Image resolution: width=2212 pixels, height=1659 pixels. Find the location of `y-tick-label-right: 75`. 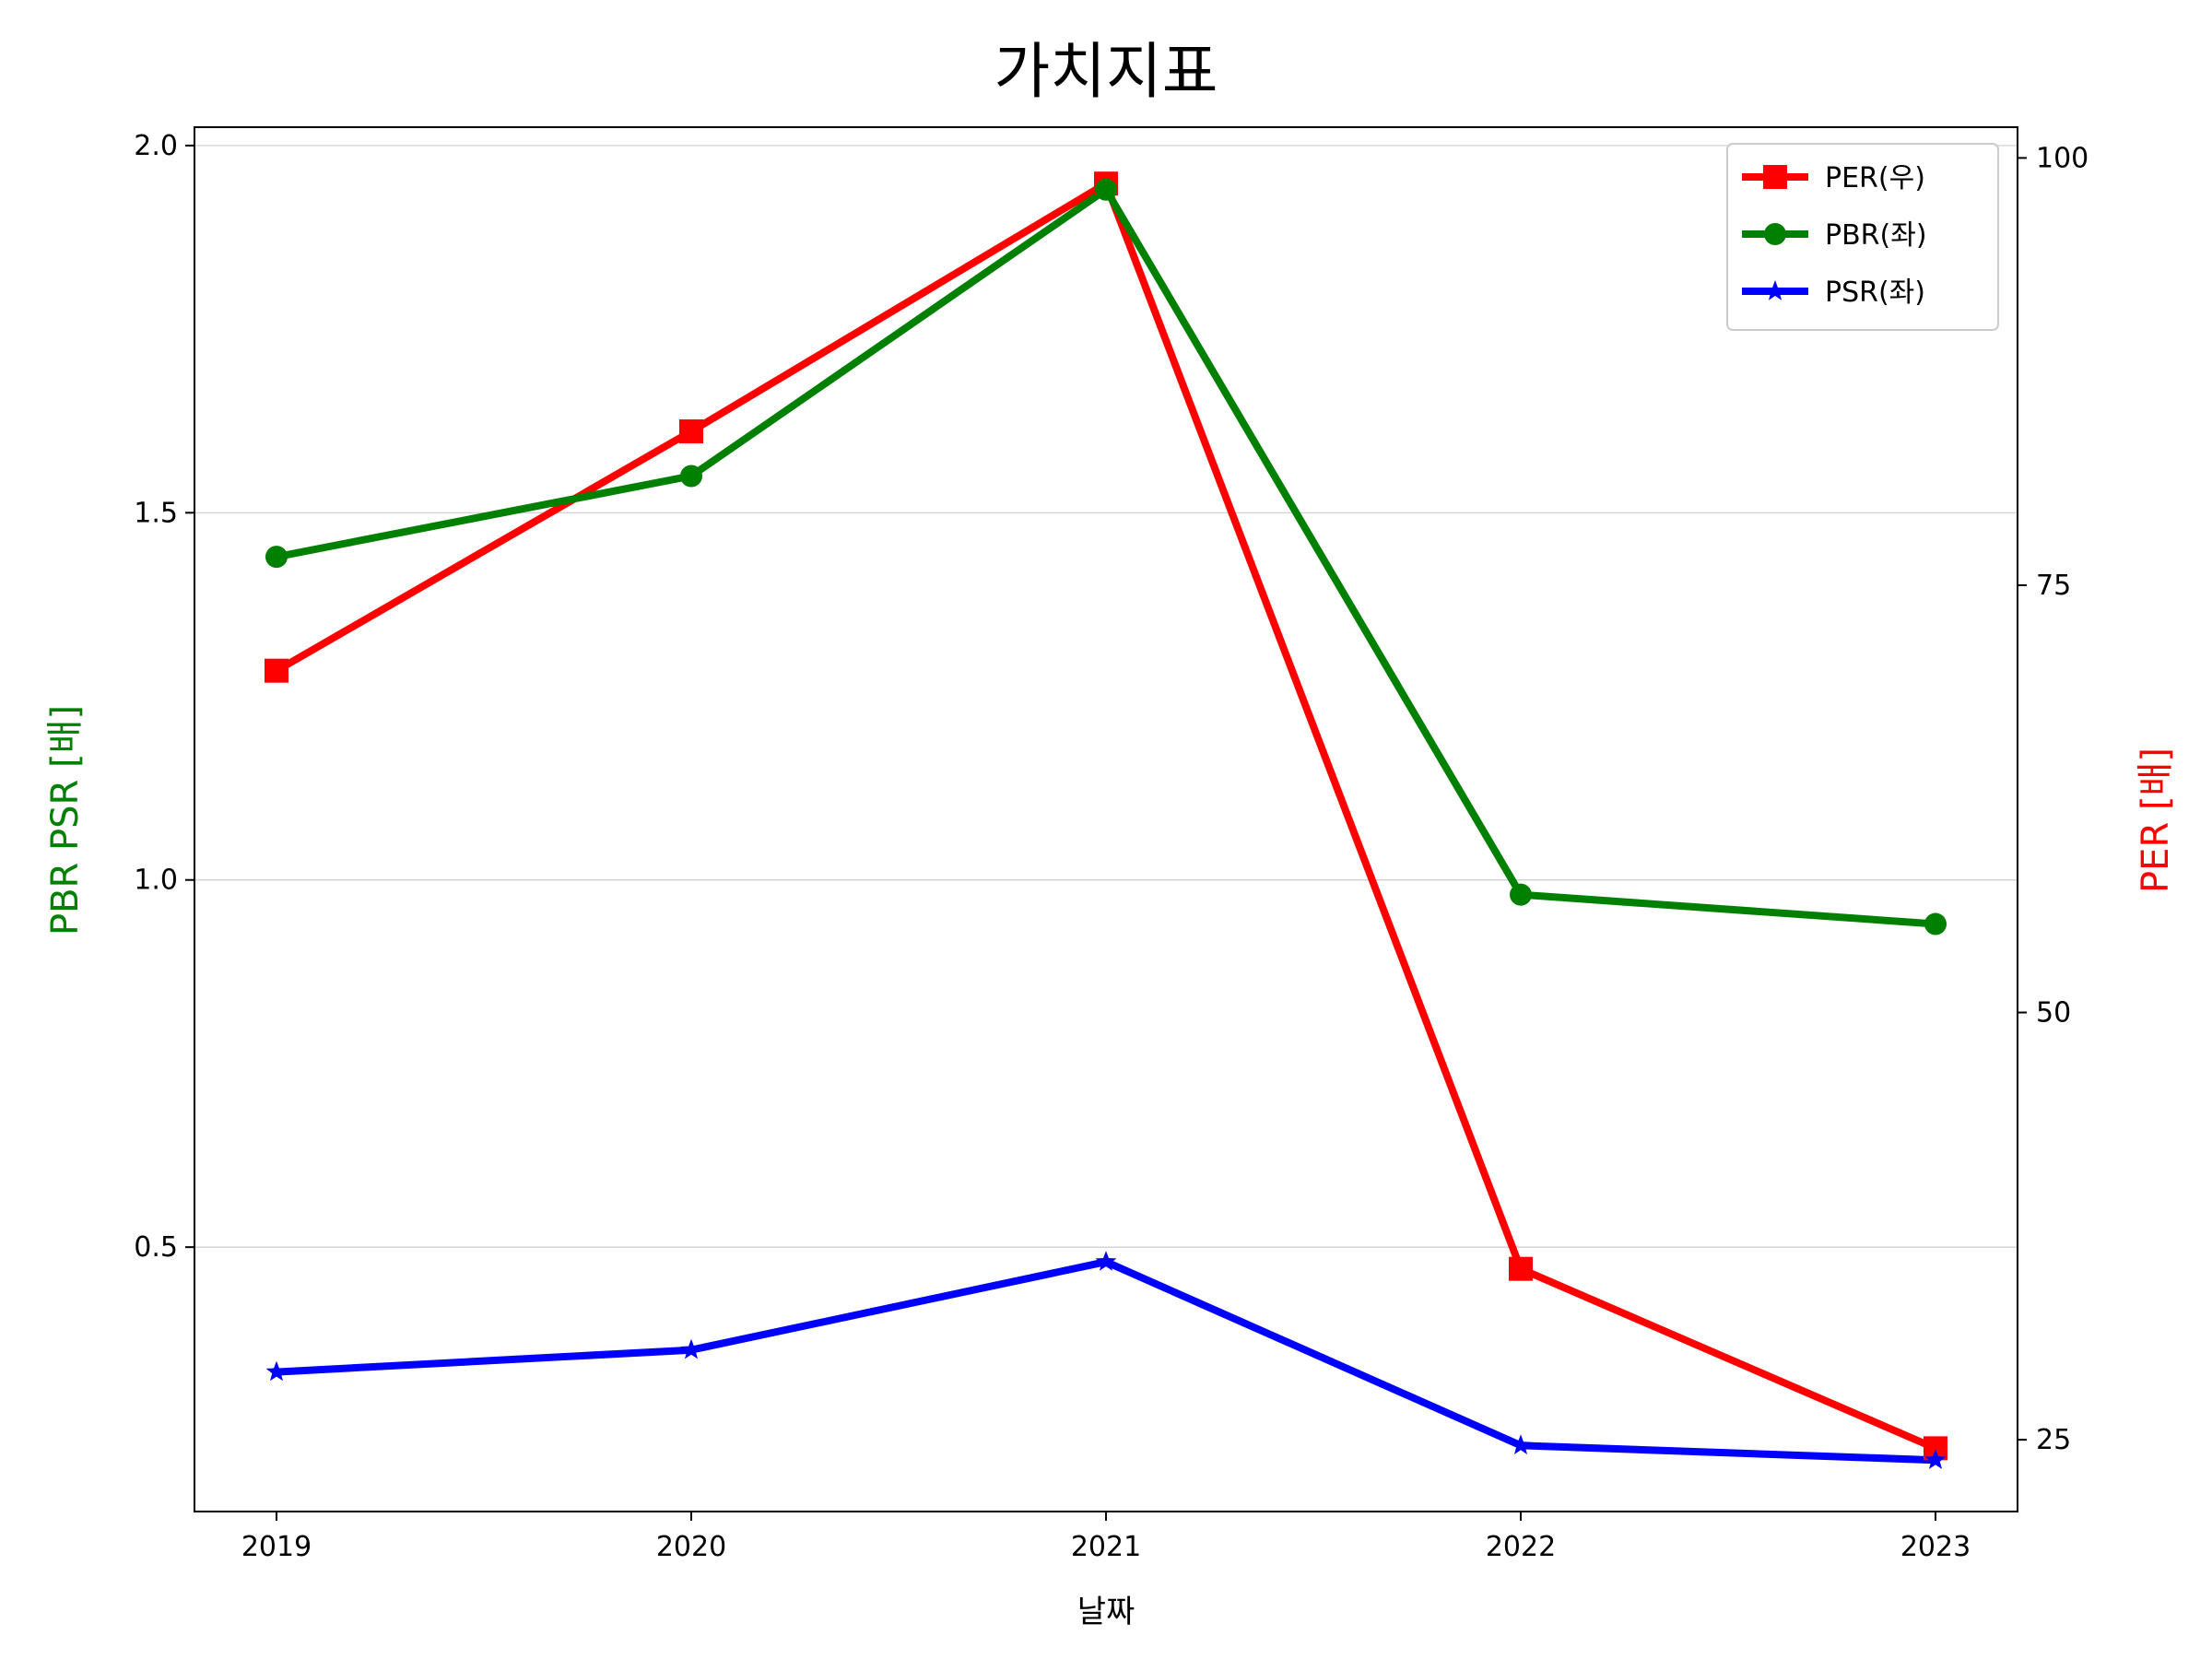

y-tick-label-right: 75 is located at coordinates (2053, 586).